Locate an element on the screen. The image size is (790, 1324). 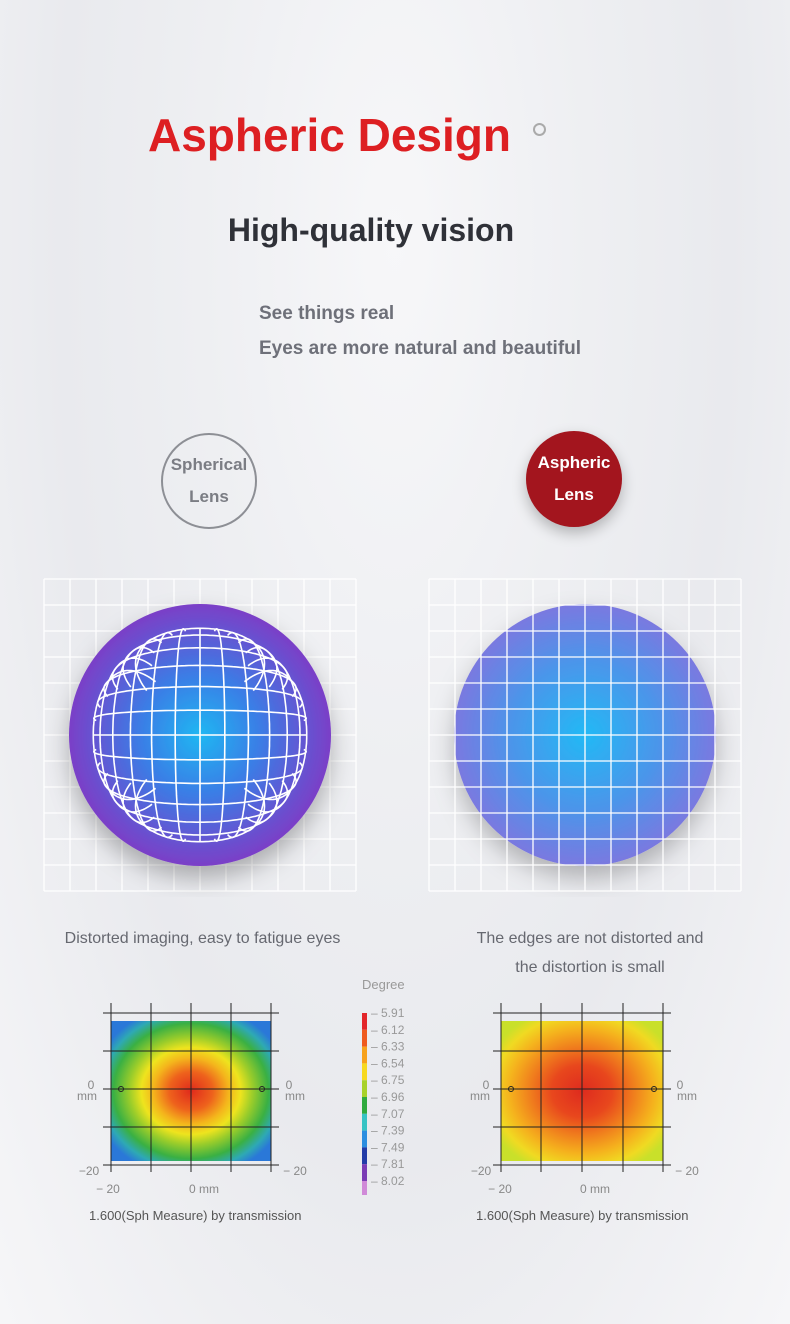
legend-value: – 7.07 is located at coordinates (388, 1114).